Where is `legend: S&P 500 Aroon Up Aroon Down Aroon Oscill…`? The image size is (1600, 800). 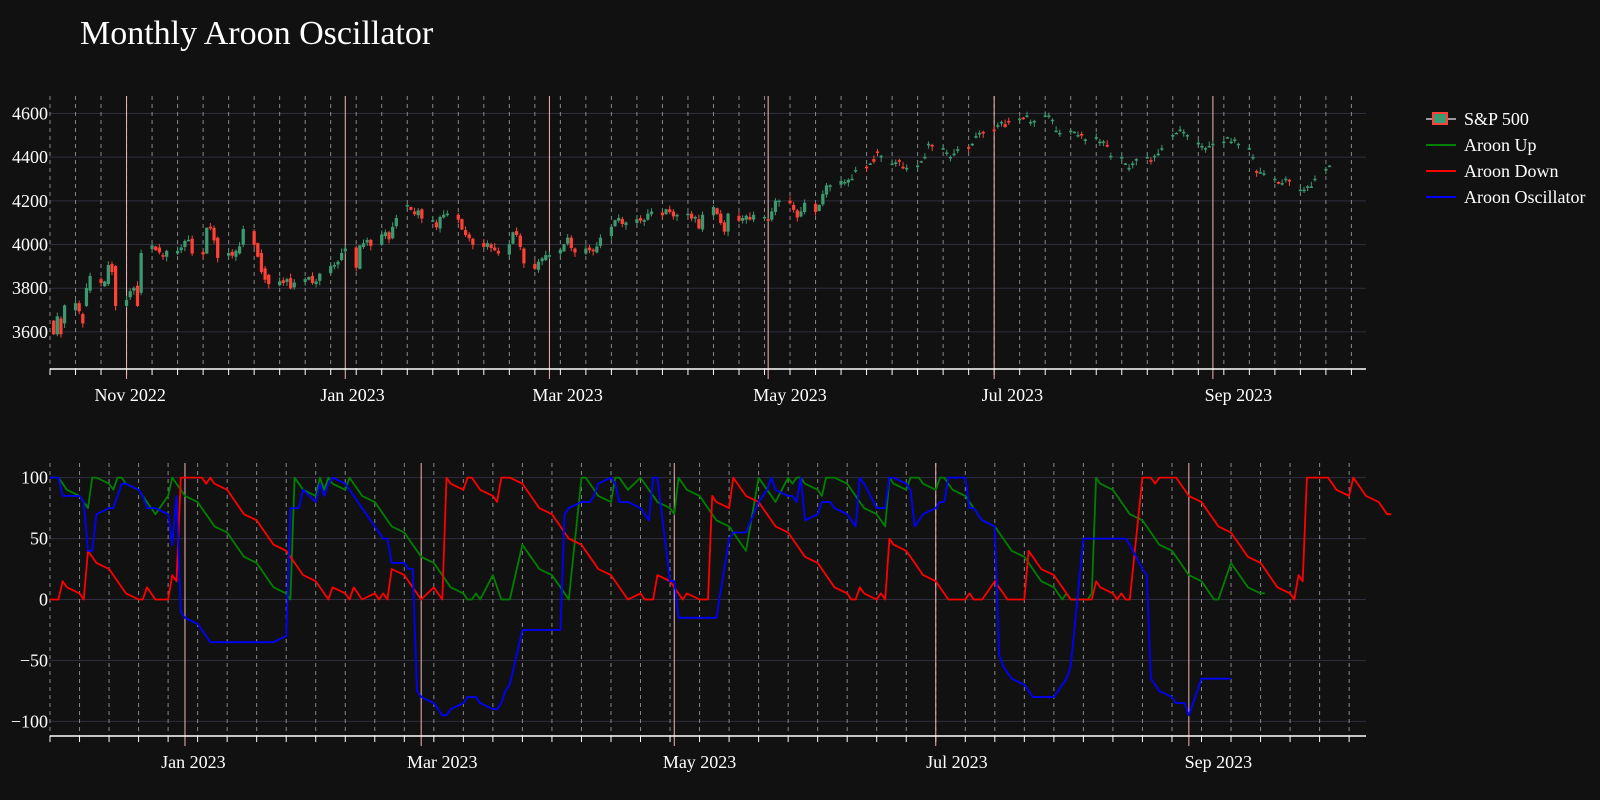 legend: S&P 500 Aroon Up Aroon Down Aroon Oscill… is located at coordinates (1505, 158).